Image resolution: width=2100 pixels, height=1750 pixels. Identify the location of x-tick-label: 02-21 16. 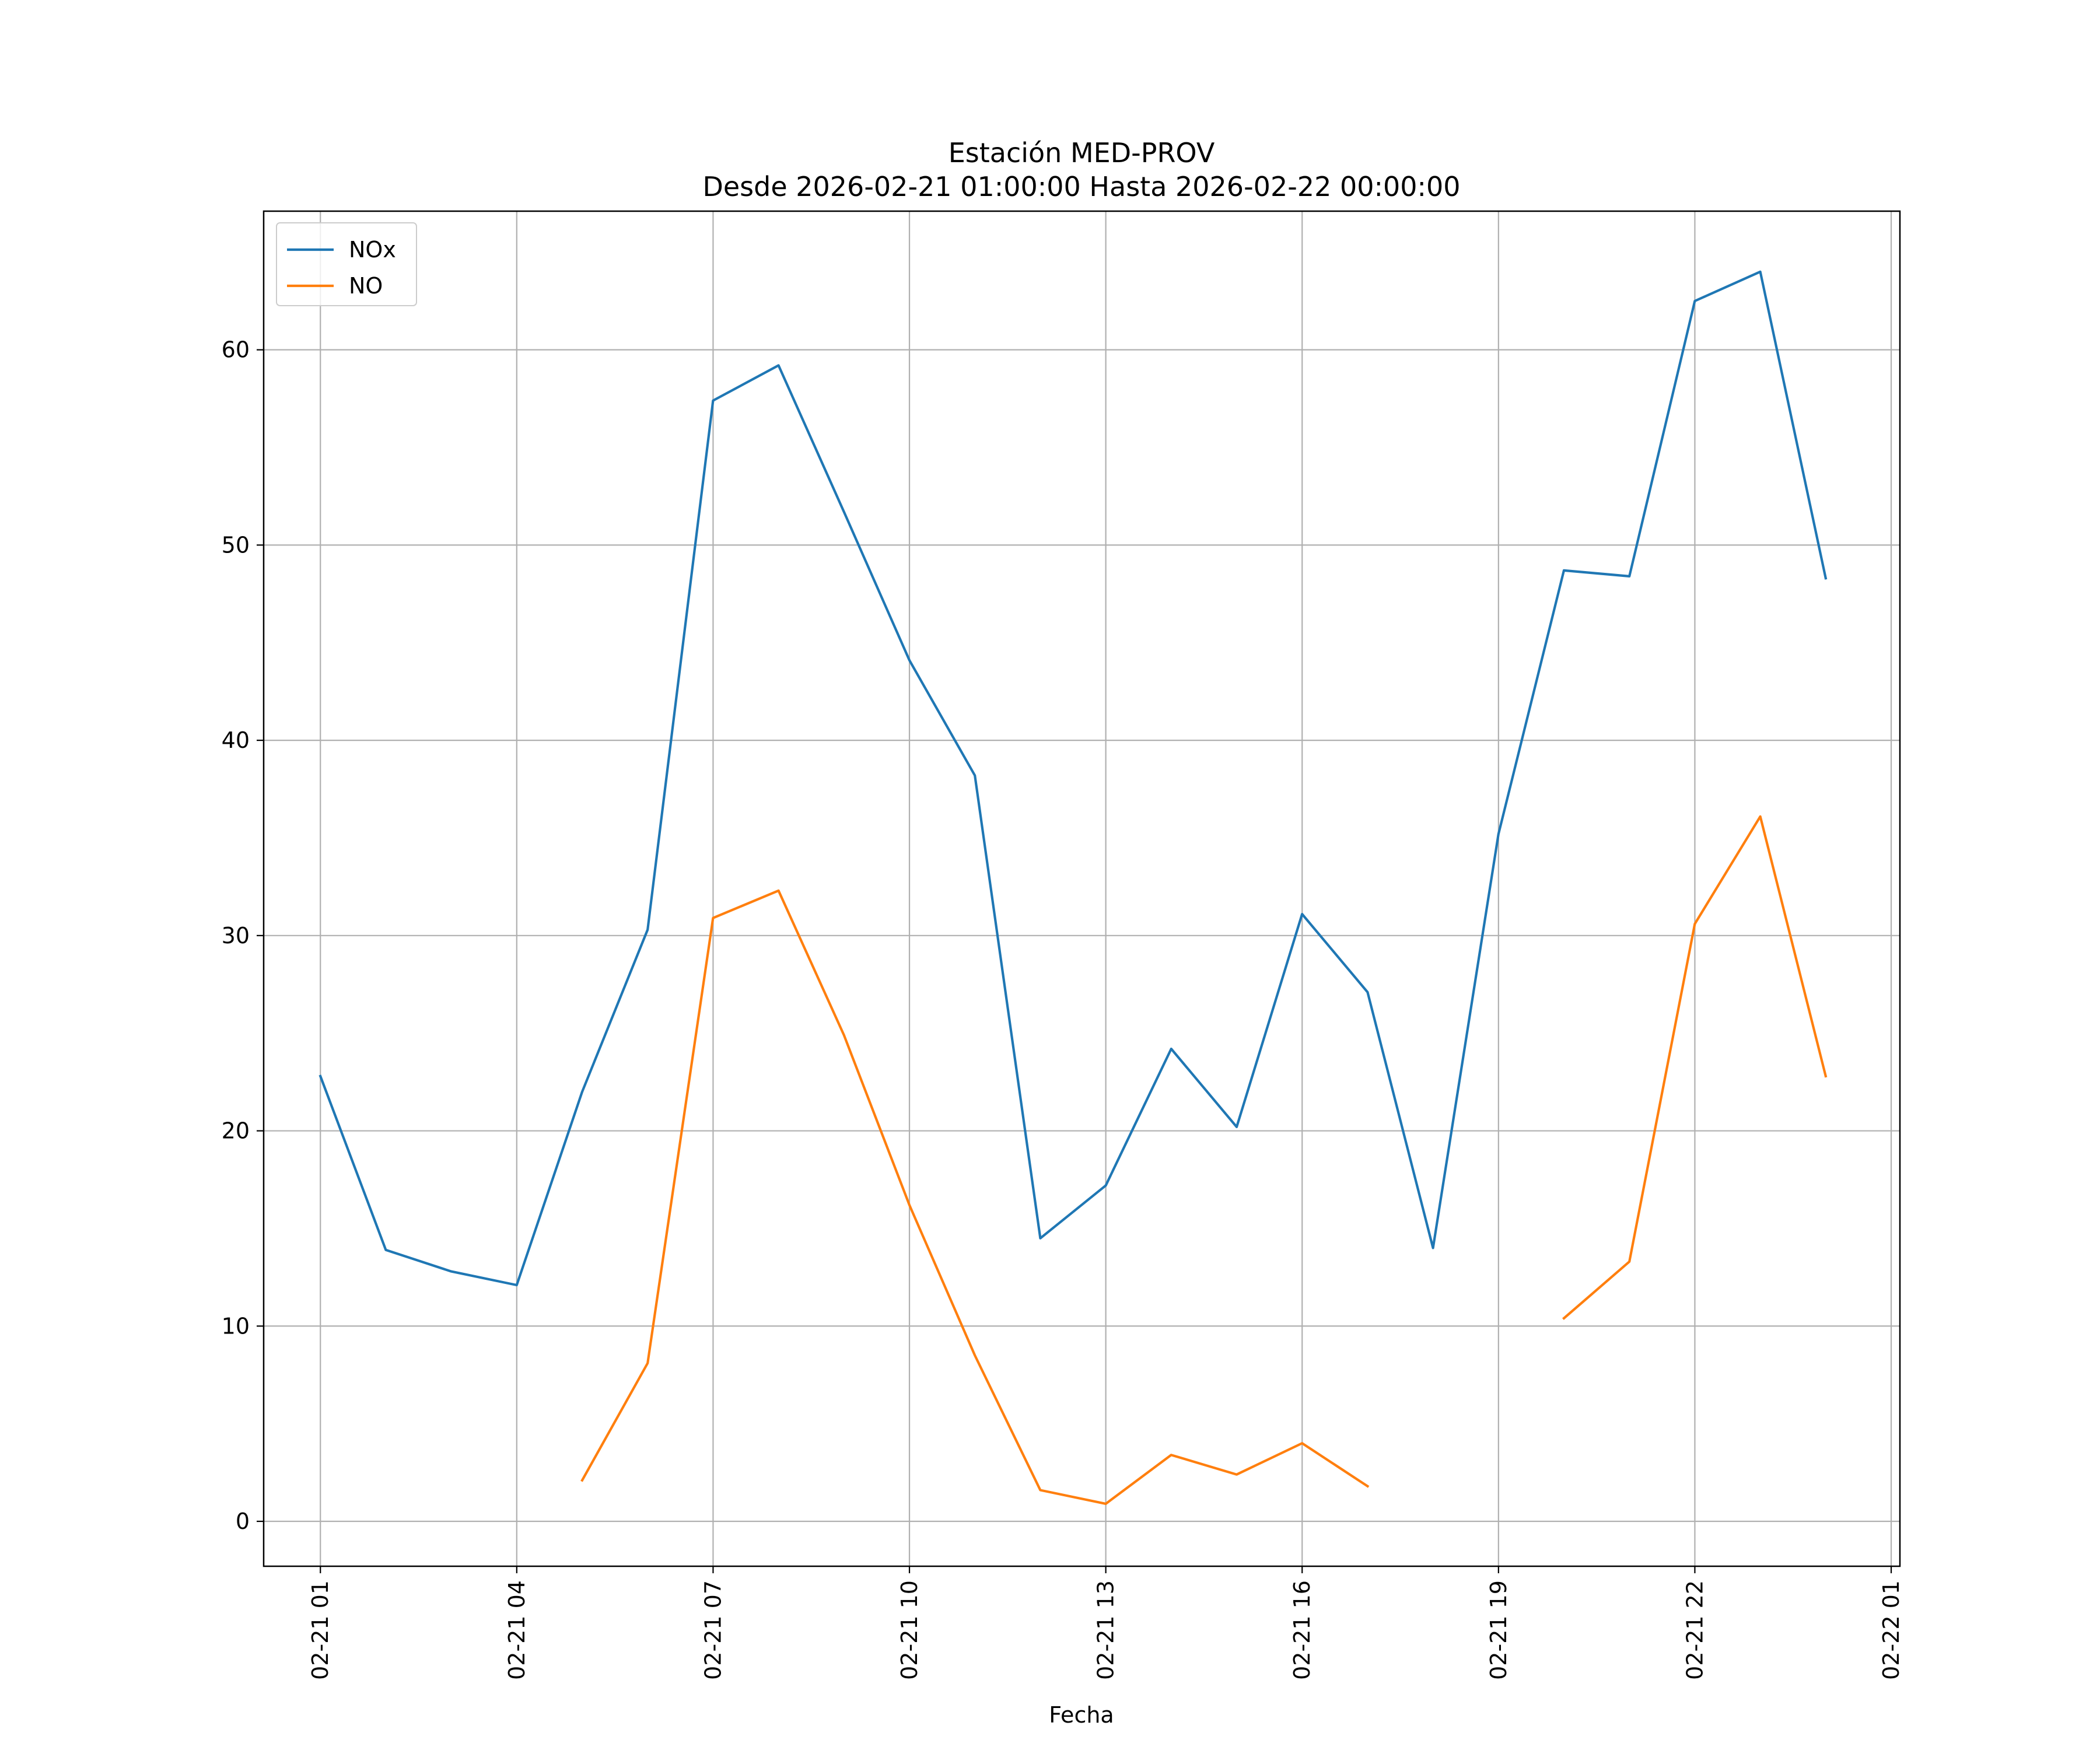
(1302, 1630).